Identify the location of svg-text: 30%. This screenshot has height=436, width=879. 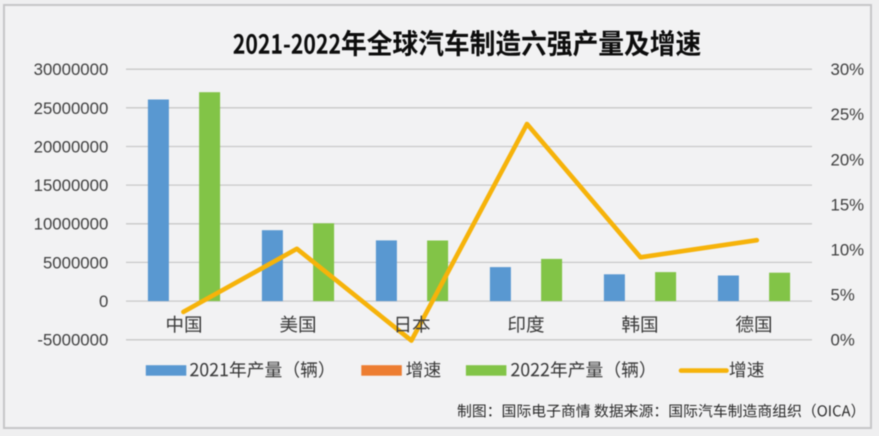
(848, 69).